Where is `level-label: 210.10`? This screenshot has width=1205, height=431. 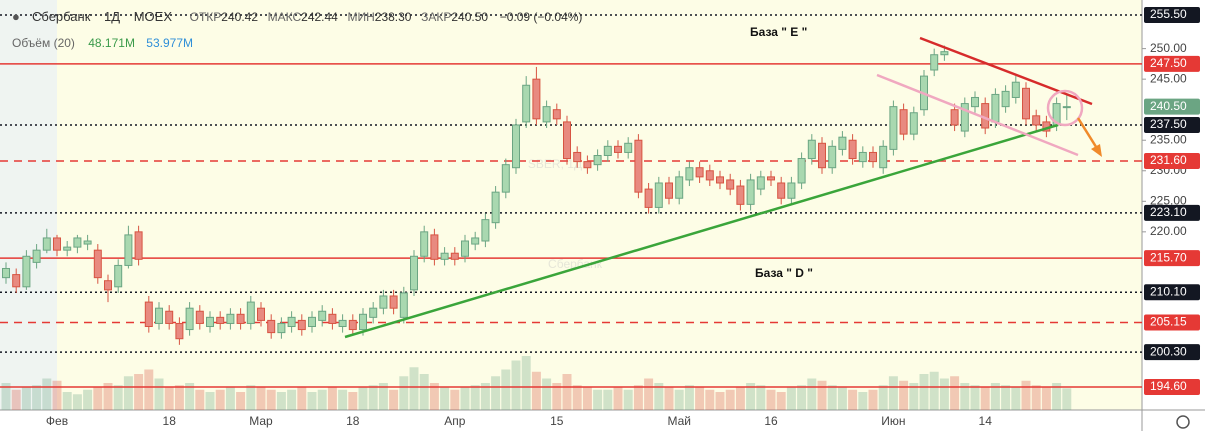 level-label: 210.10 is located at coordinates (1168, 291).